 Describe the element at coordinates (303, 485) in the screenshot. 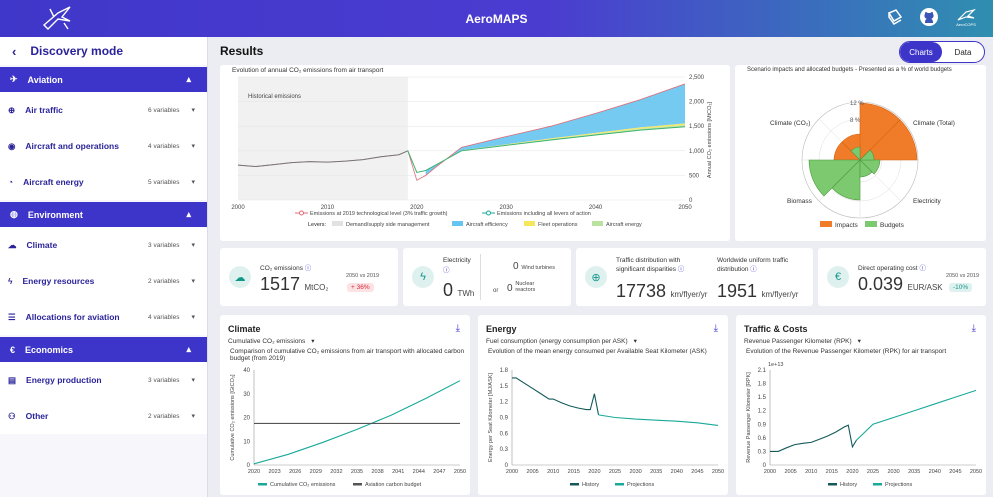

I see `legend-label: Cumulative CO₂ emissions` at that location.